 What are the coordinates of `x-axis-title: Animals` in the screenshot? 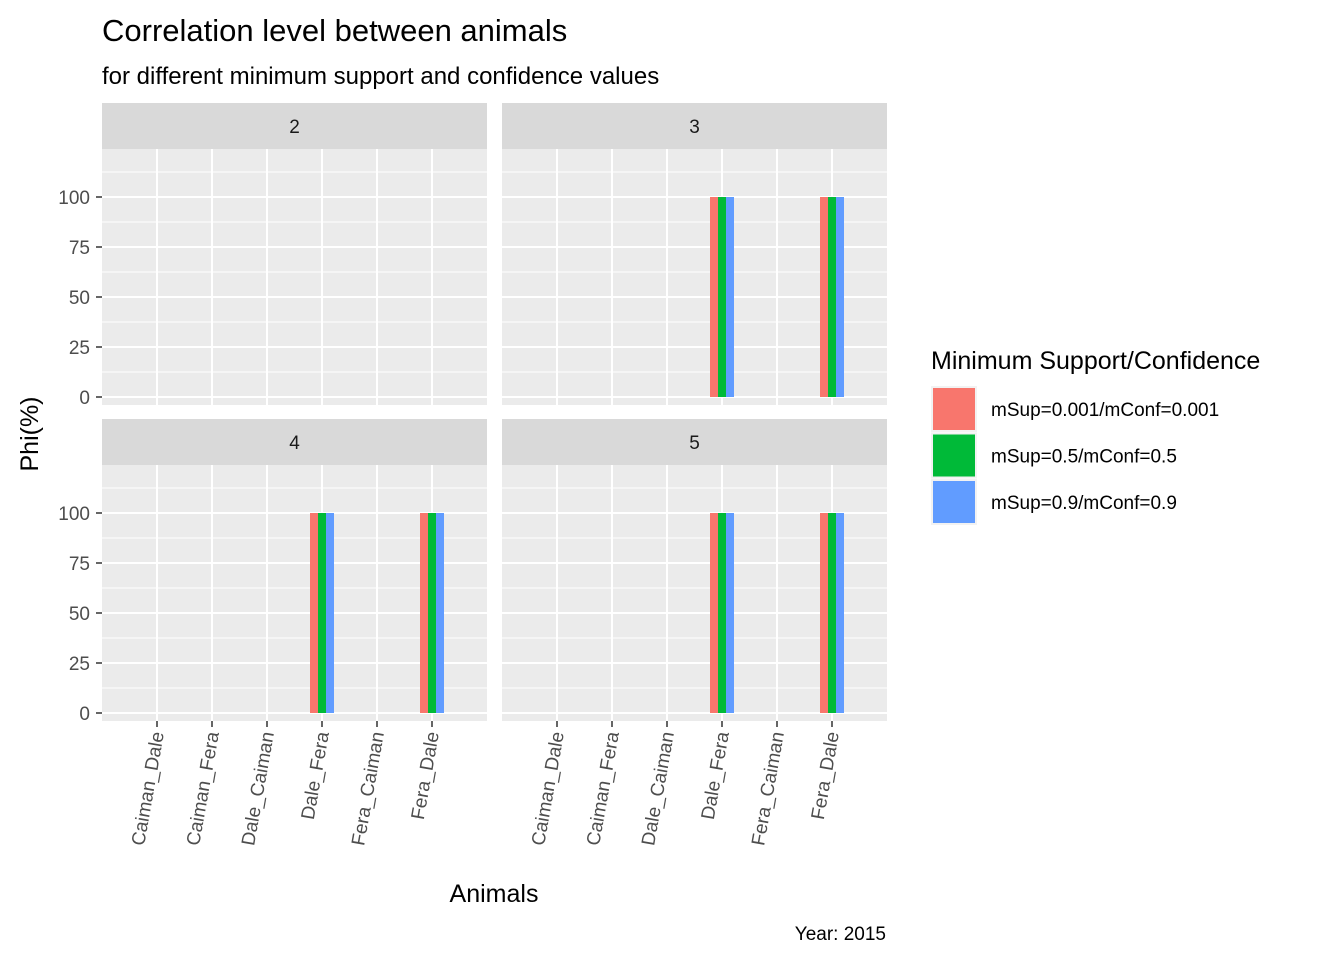 It's located at (494, 894).